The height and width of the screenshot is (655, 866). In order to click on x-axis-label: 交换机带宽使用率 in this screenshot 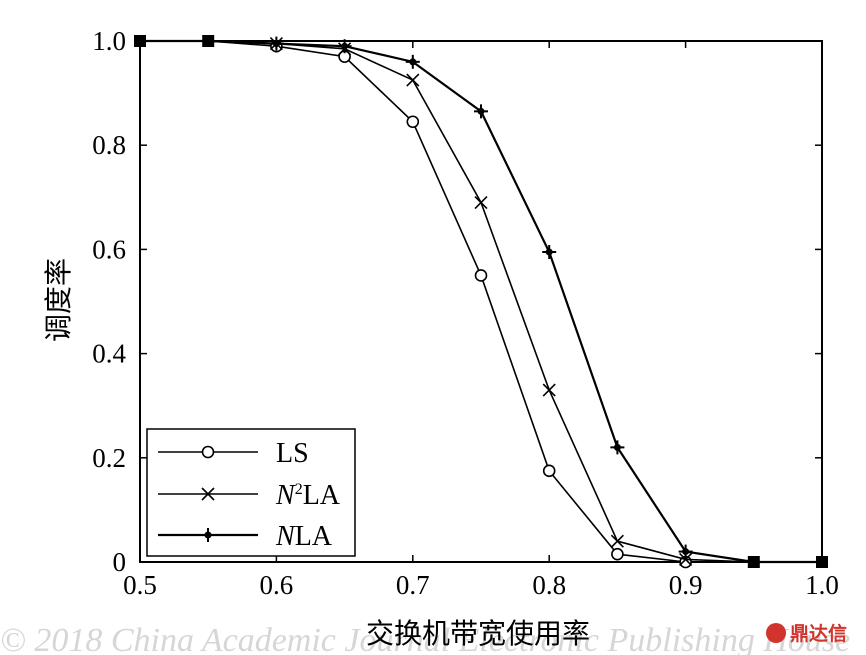, I will do `click(478, 633)`.